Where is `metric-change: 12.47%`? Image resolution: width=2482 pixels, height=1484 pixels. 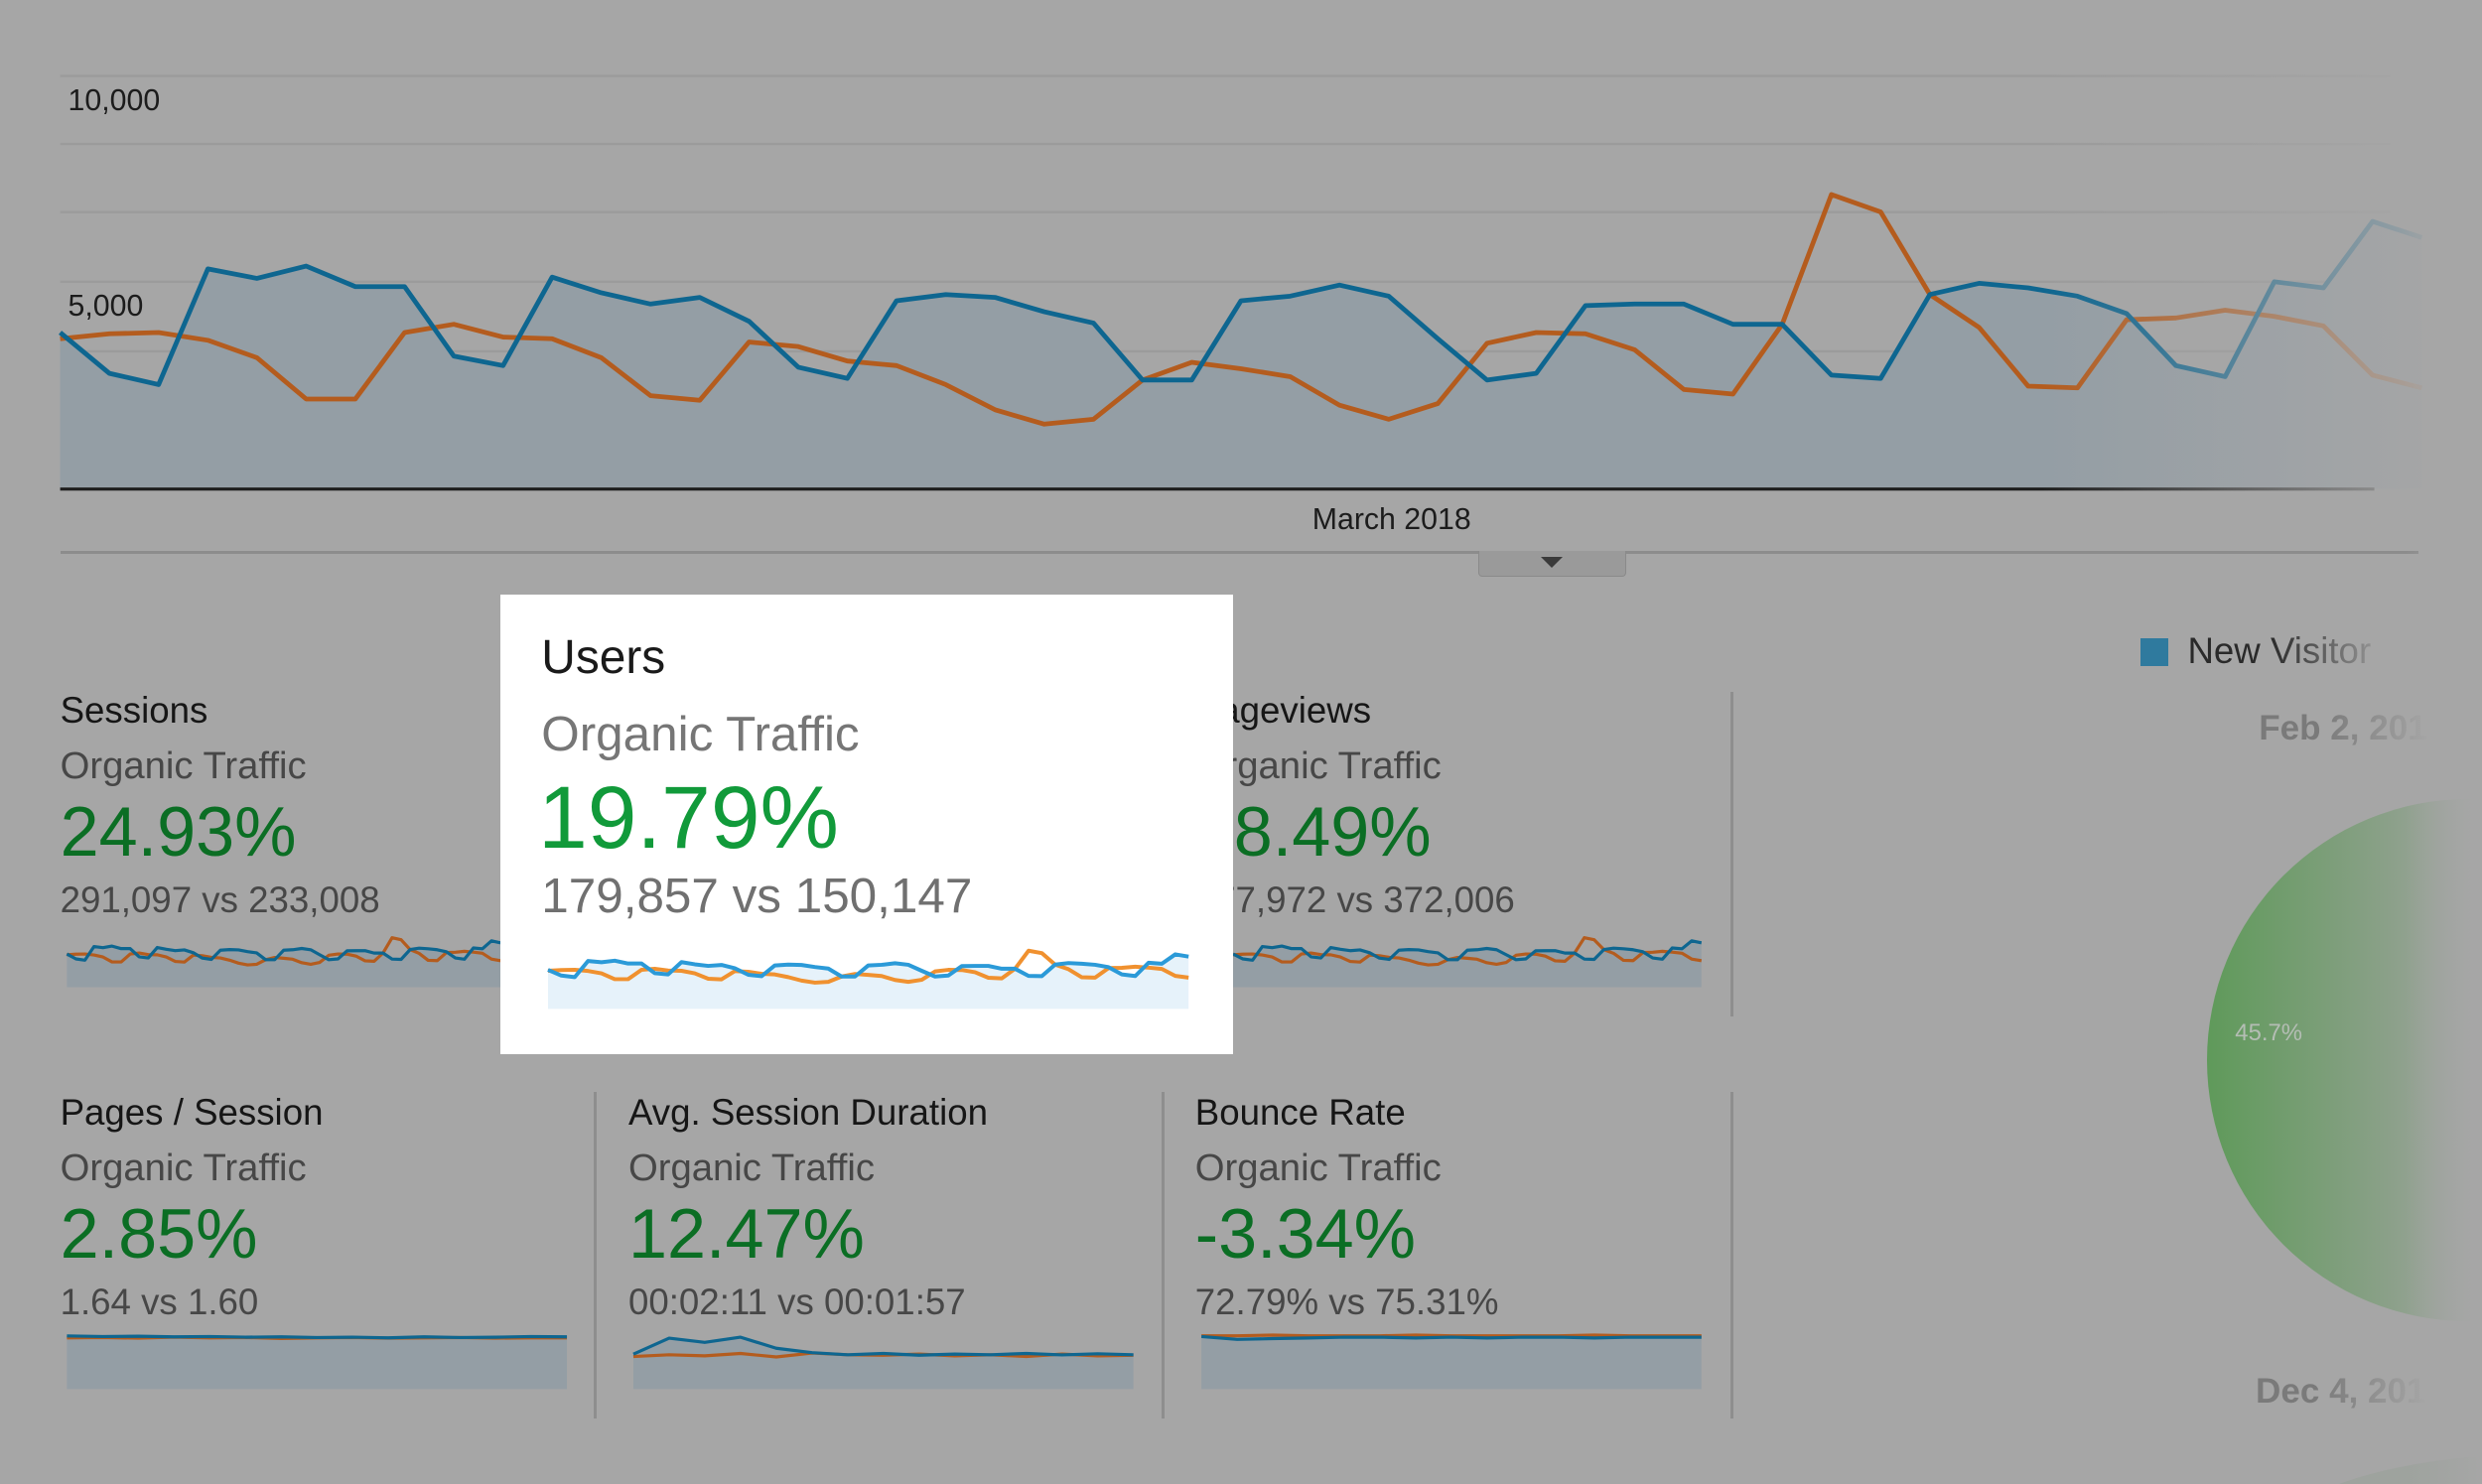 metric-change: 12.47% is located at coordinates (746, 1234).